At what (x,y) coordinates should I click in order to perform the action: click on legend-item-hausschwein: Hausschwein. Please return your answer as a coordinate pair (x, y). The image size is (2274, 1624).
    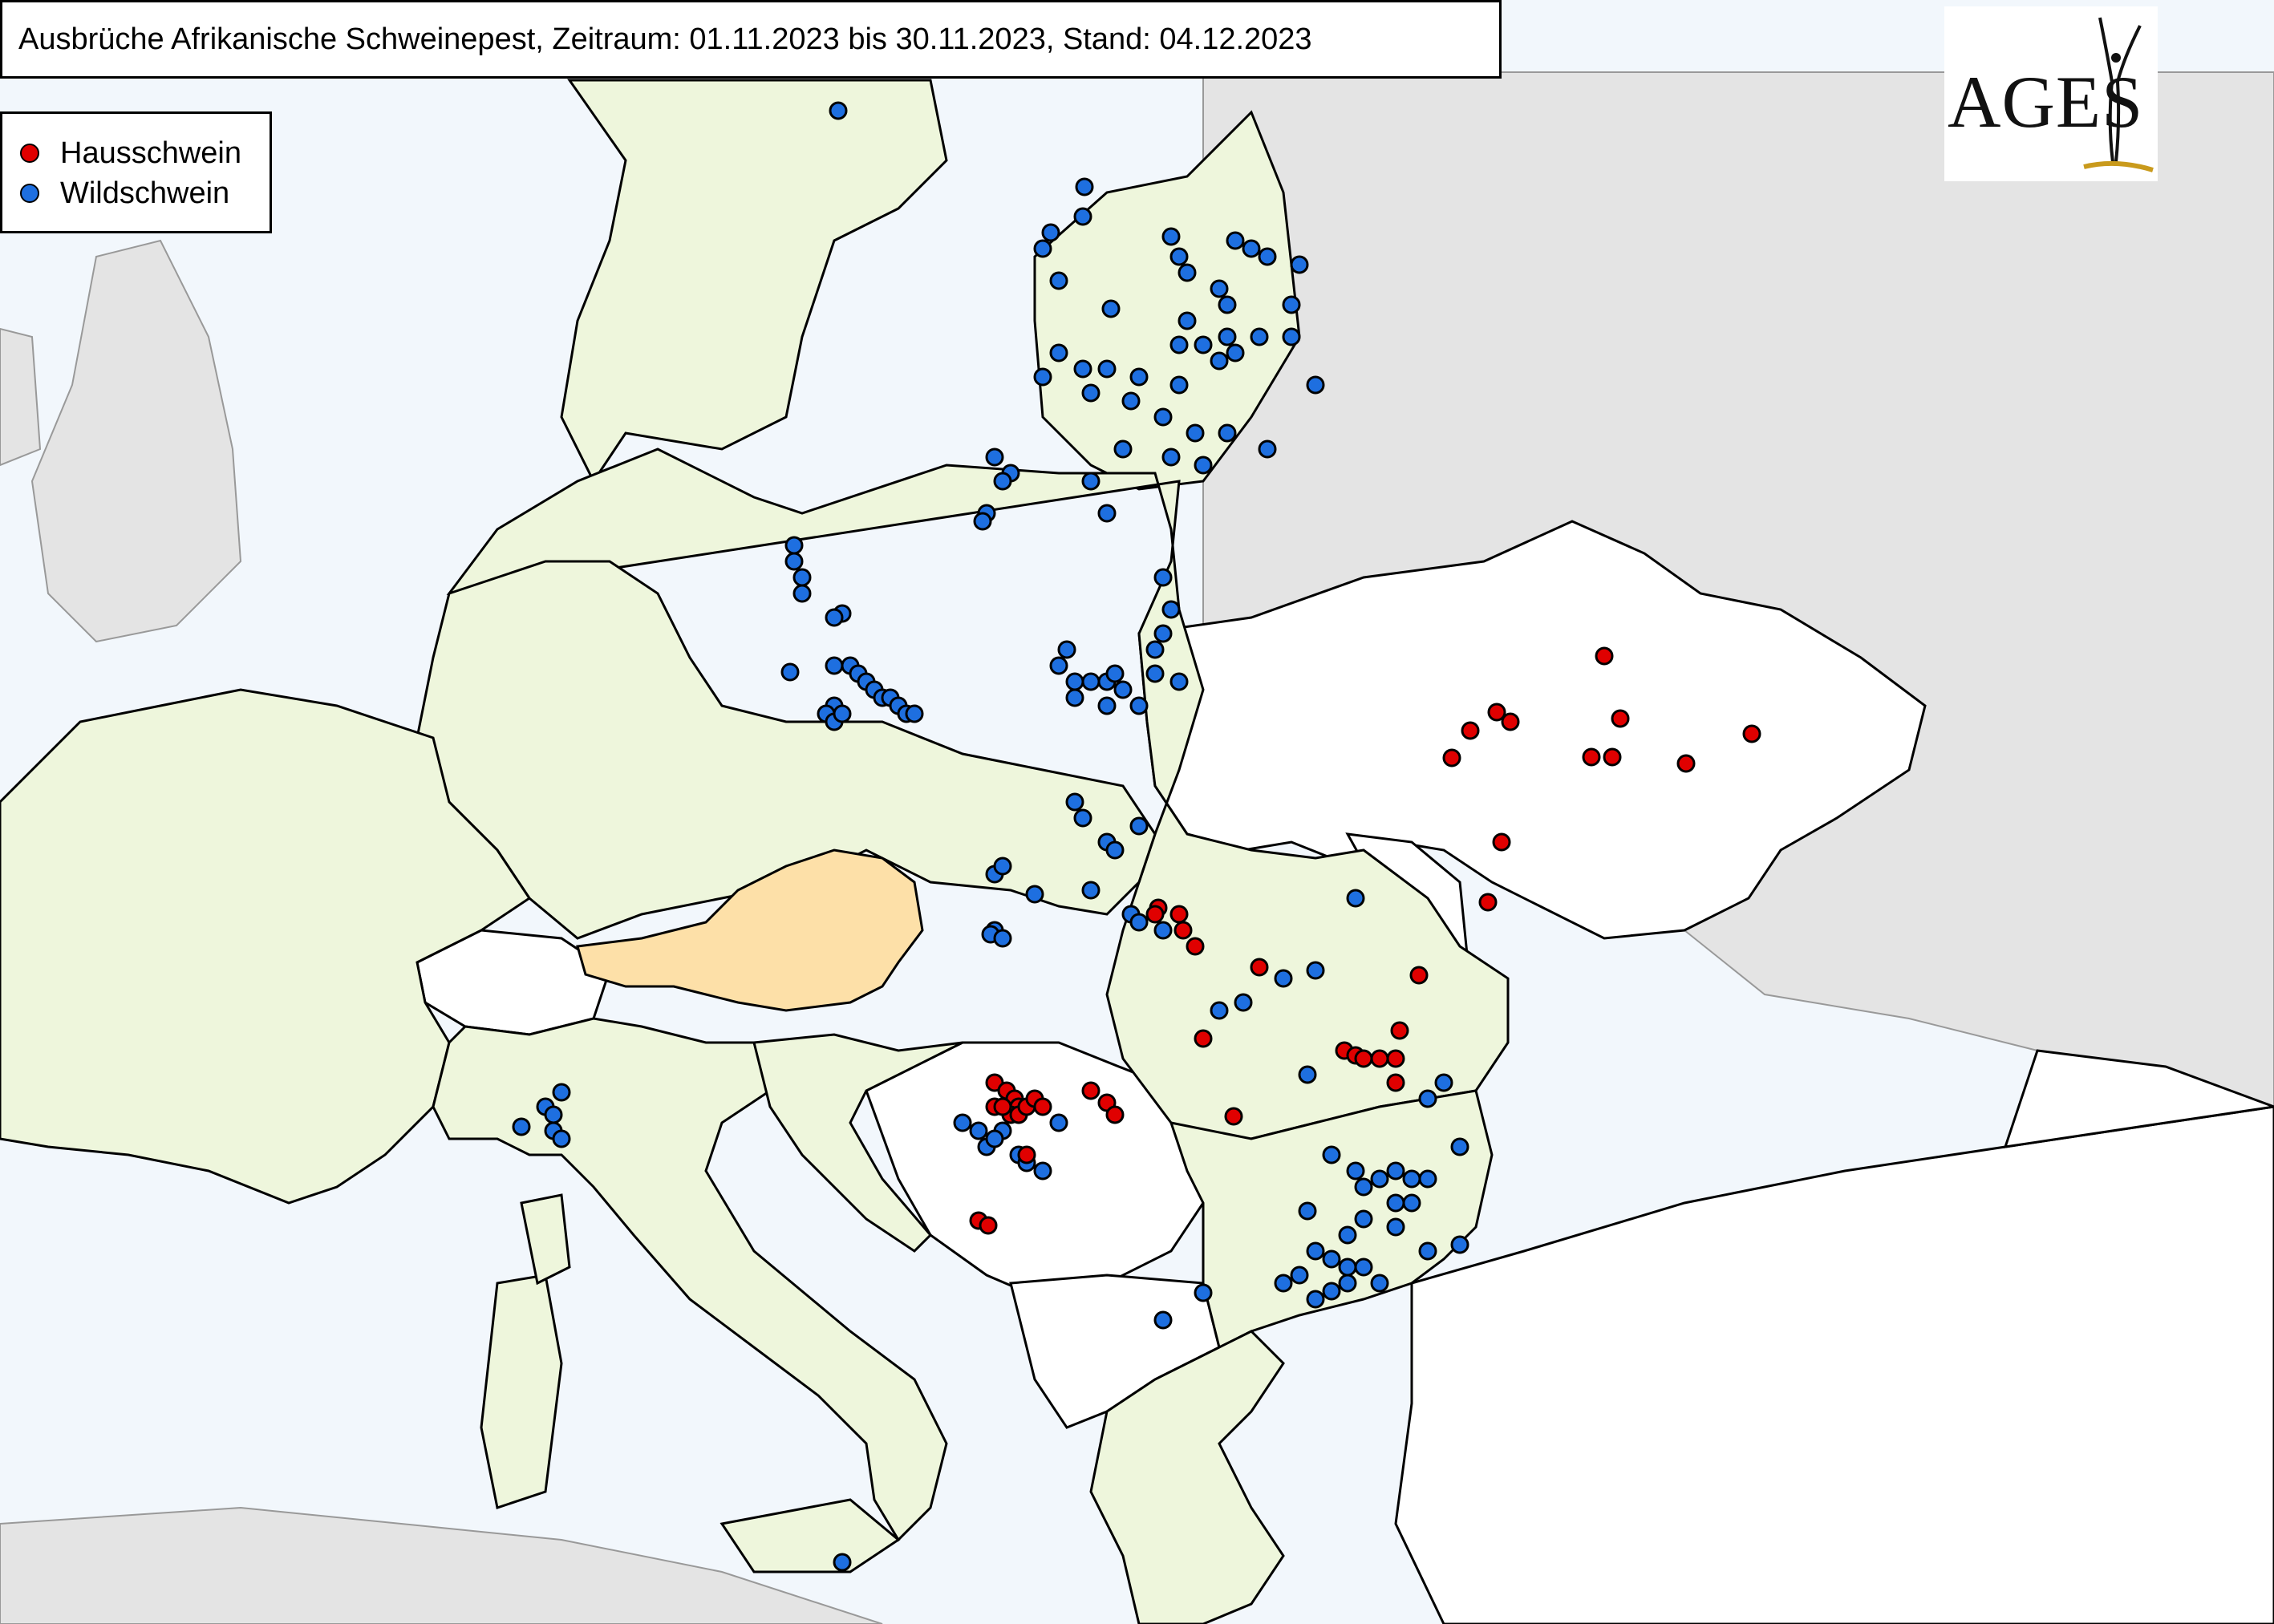
    Looking at the image, I should click on (145, 153).